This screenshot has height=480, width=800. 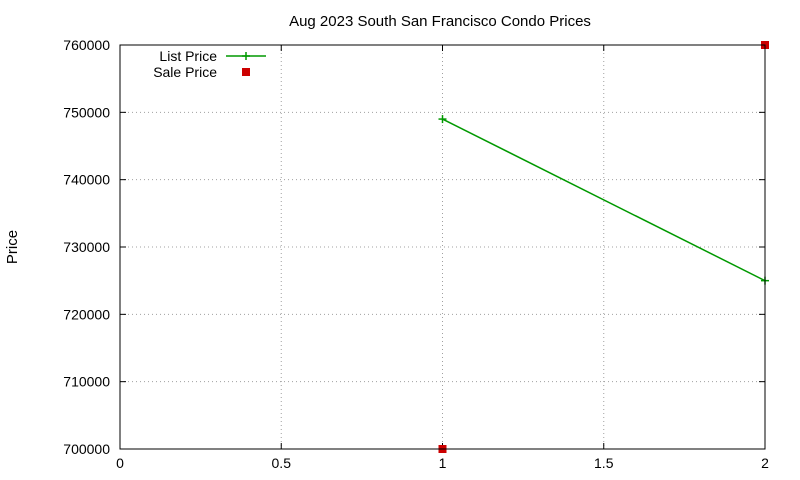 What do you see at coordinates (86, 45) in the screenshot?
I see `y-tick-label: 760000` at bounding box center [86, 45].